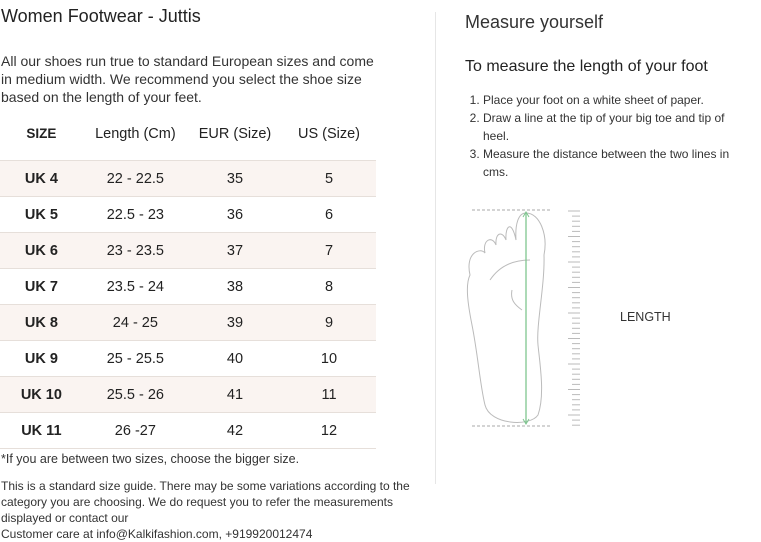  Describe the element at coordinates (135, 322) in the screenshot. I see `cell-length: 24 - 25` at that location.